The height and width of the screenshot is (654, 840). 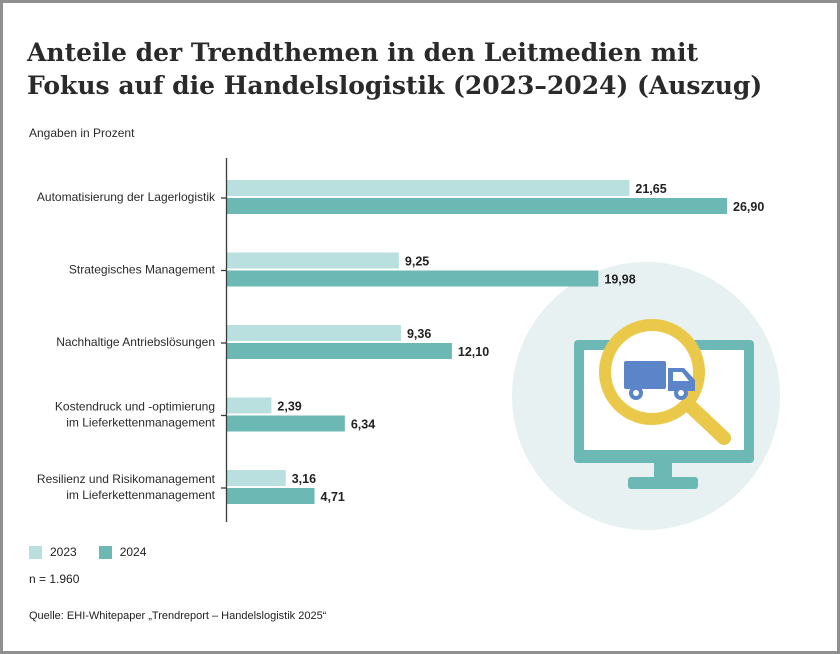 I want to click on truck-icon, so click(x=659, y=380).